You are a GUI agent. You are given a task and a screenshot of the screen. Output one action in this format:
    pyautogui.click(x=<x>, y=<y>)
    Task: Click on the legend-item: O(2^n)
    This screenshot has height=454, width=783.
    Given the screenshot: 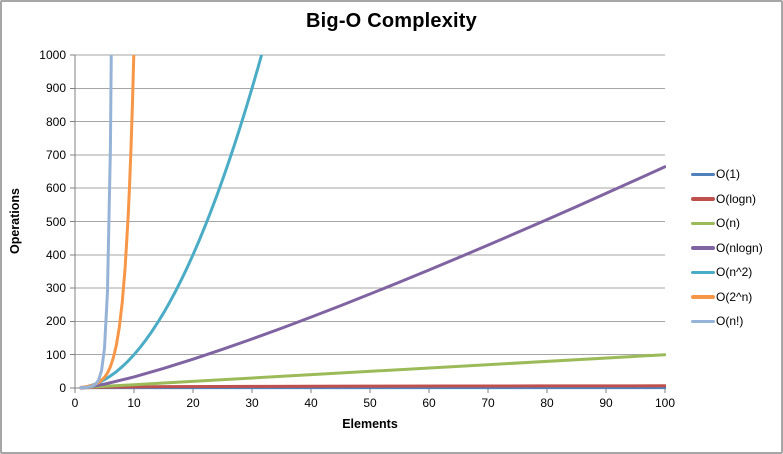 What is the action you would take?
    pyautogui.click(x=727, y=297)
    